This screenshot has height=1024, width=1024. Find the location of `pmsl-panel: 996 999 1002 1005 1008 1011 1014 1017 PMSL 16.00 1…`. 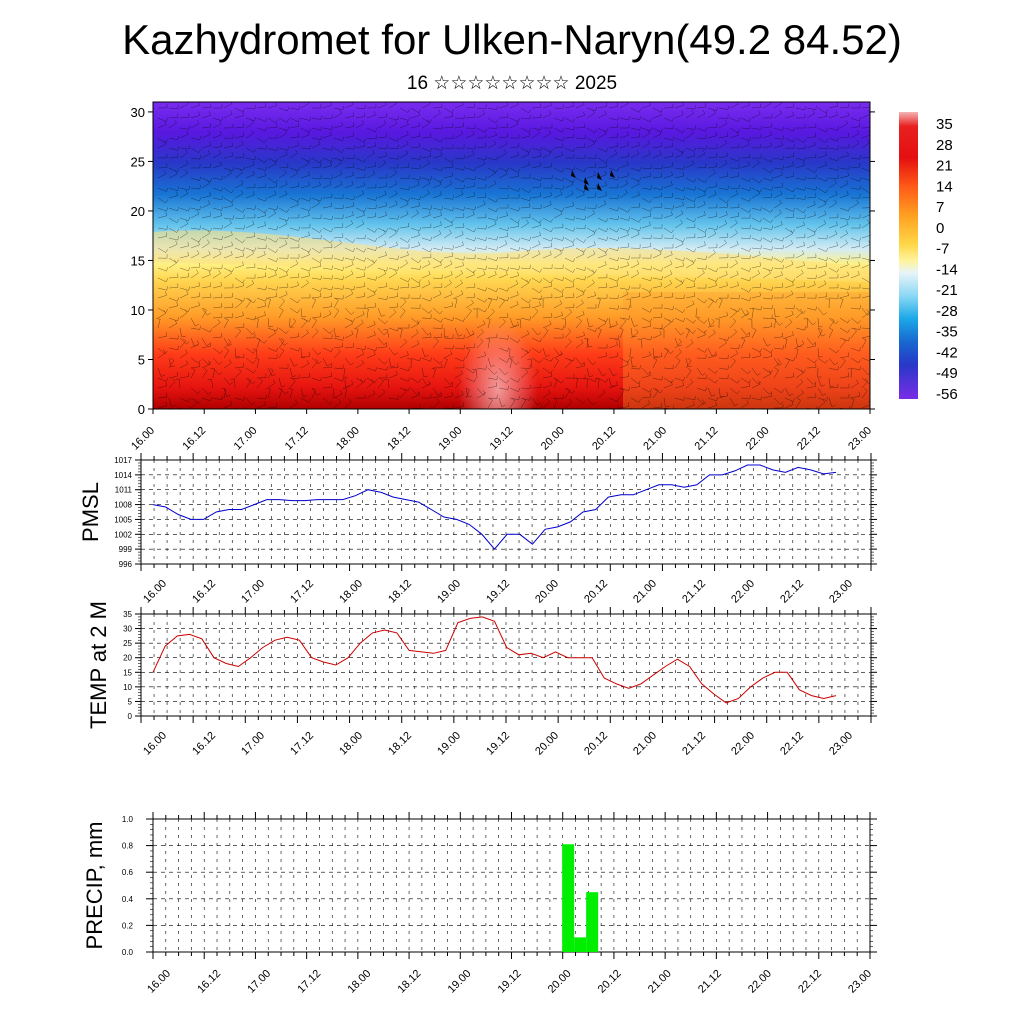

pmsl-panel: 996 999 1002 1005 1008 1011 1014 1017 PMSL 16.00 1… is located at coordinates (477, 529).